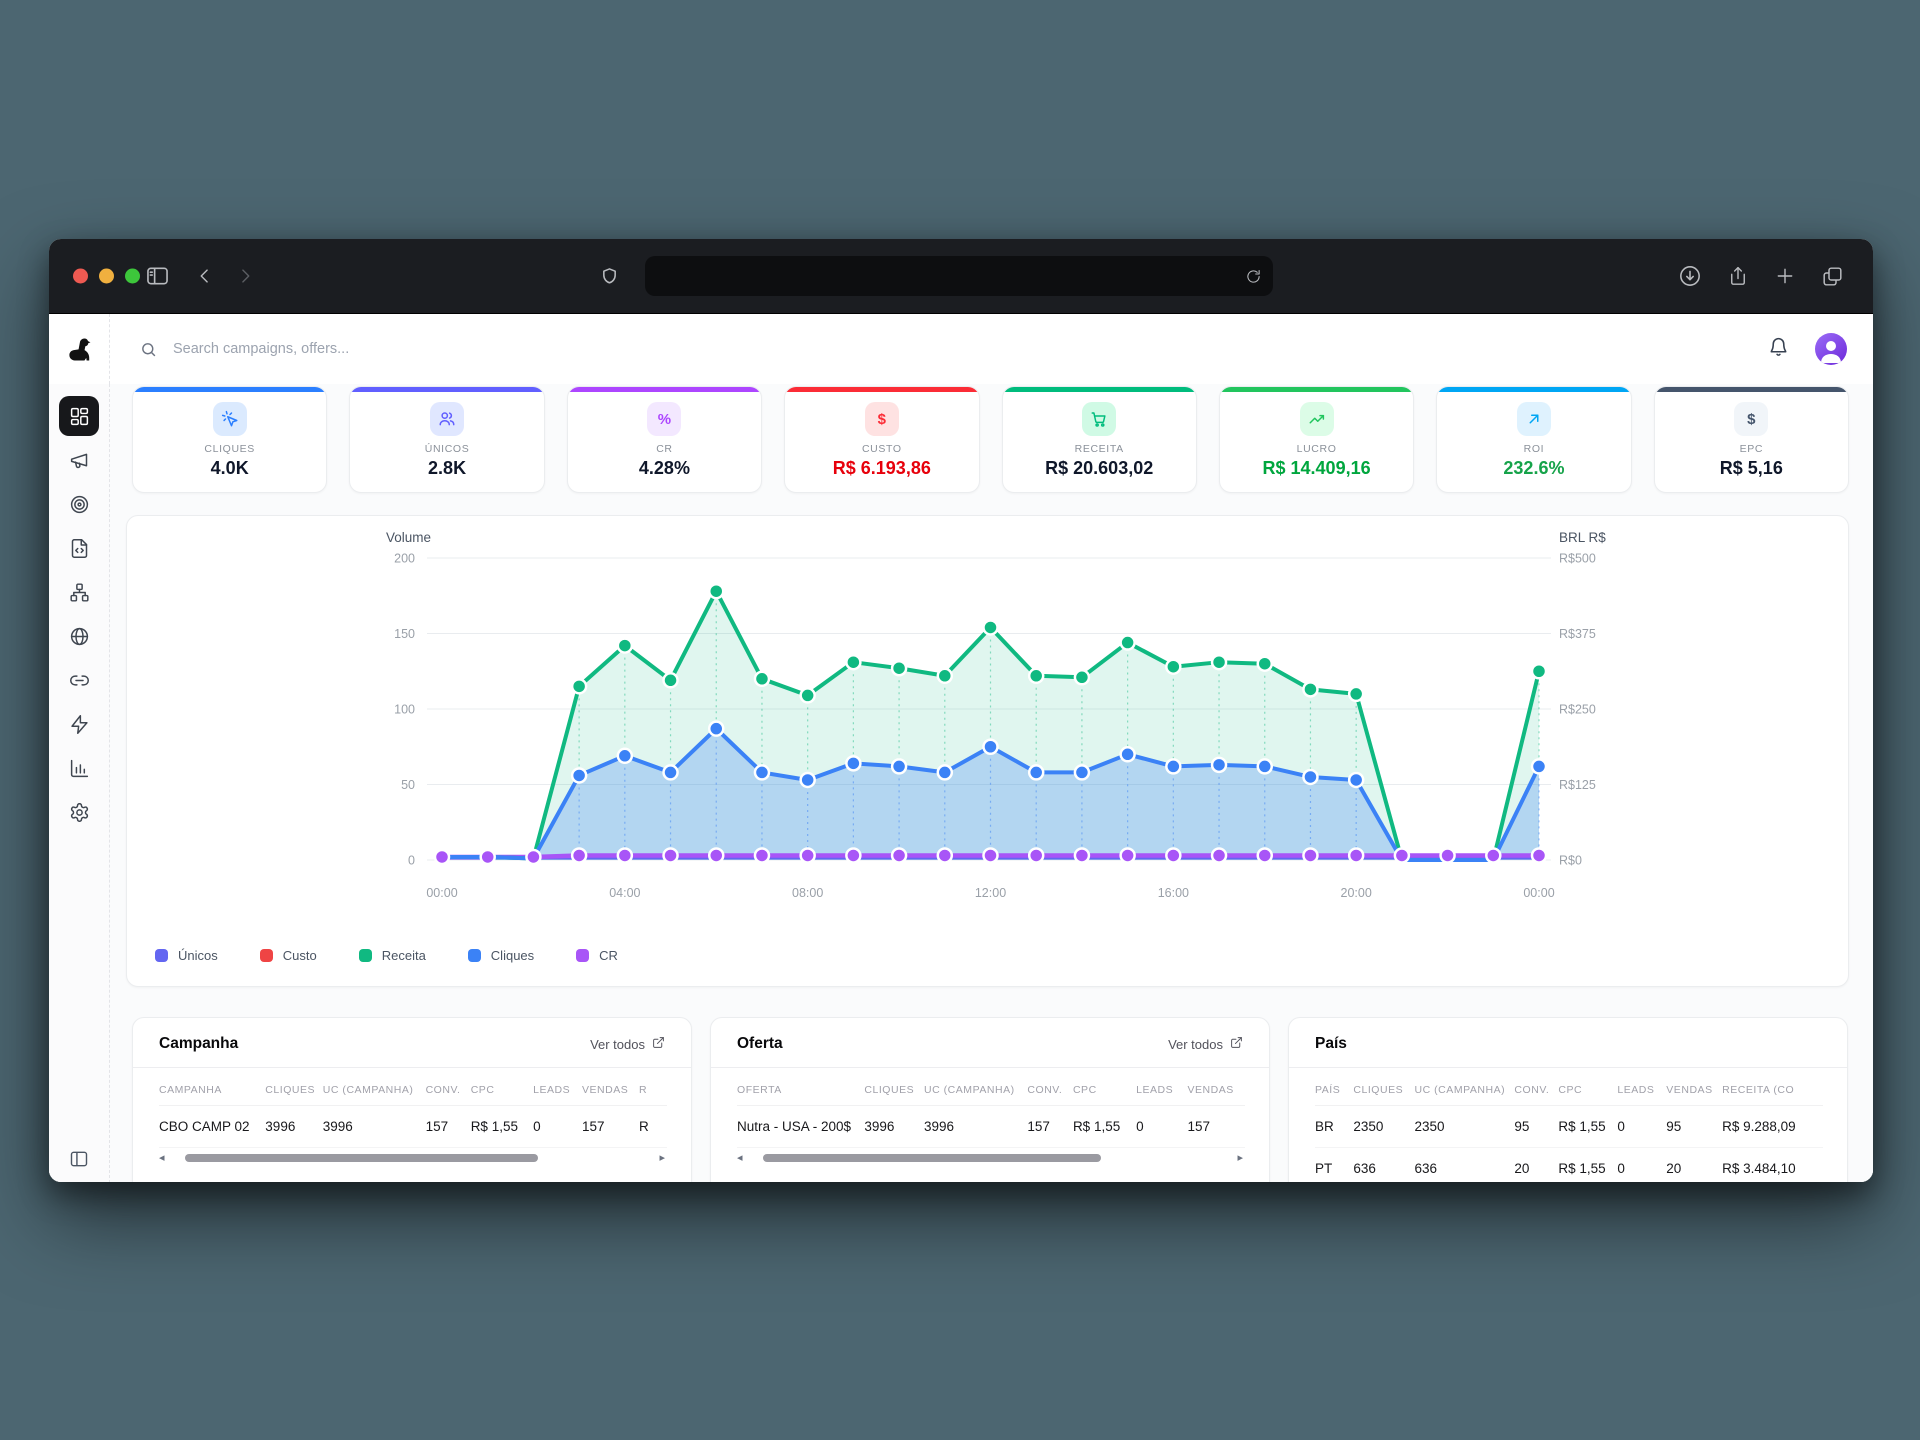 This screenshot has height=1440, width=1920. What do you see at coordinates (652, 1126) in the screenshot?
I see `table-cell: R` at bounding box center [652, 1126].